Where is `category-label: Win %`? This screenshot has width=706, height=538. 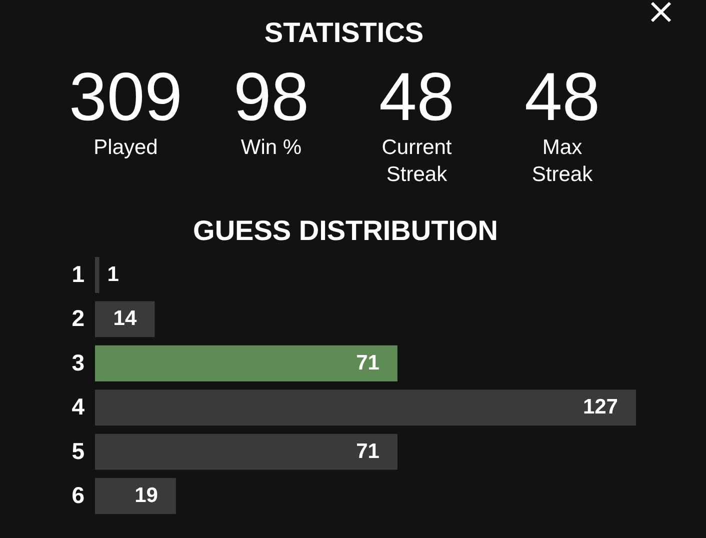
category-label: Win % is located at coordinates (271, 147).